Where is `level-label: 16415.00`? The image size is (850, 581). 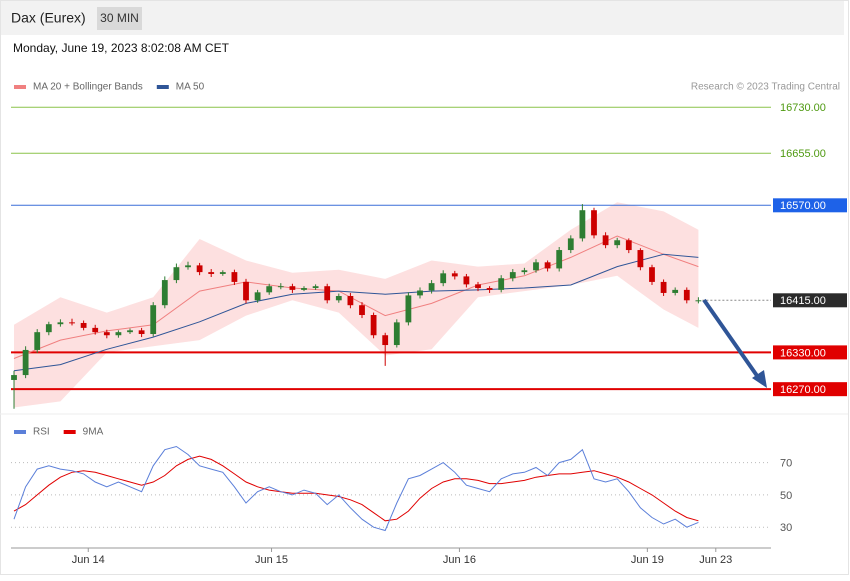
level-label: 16415.00 is located at coordinates (803, 301).